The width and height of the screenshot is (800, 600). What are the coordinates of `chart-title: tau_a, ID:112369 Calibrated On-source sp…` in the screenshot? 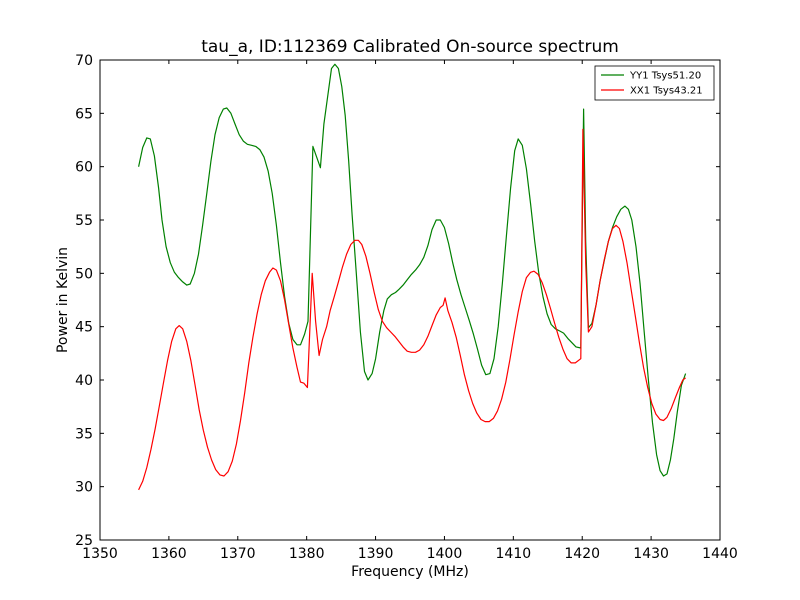 It's located at (410, 47).